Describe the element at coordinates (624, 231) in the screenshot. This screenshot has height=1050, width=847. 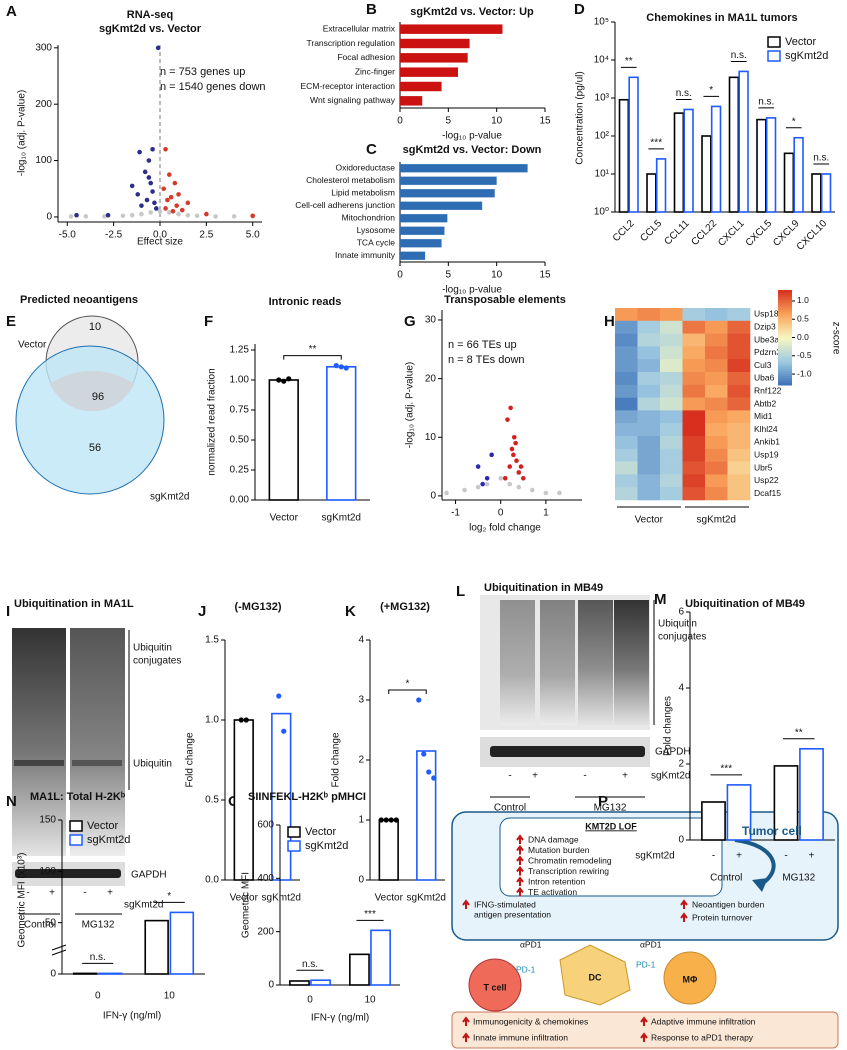
I see `x-tick-label: CCL2` at that location.